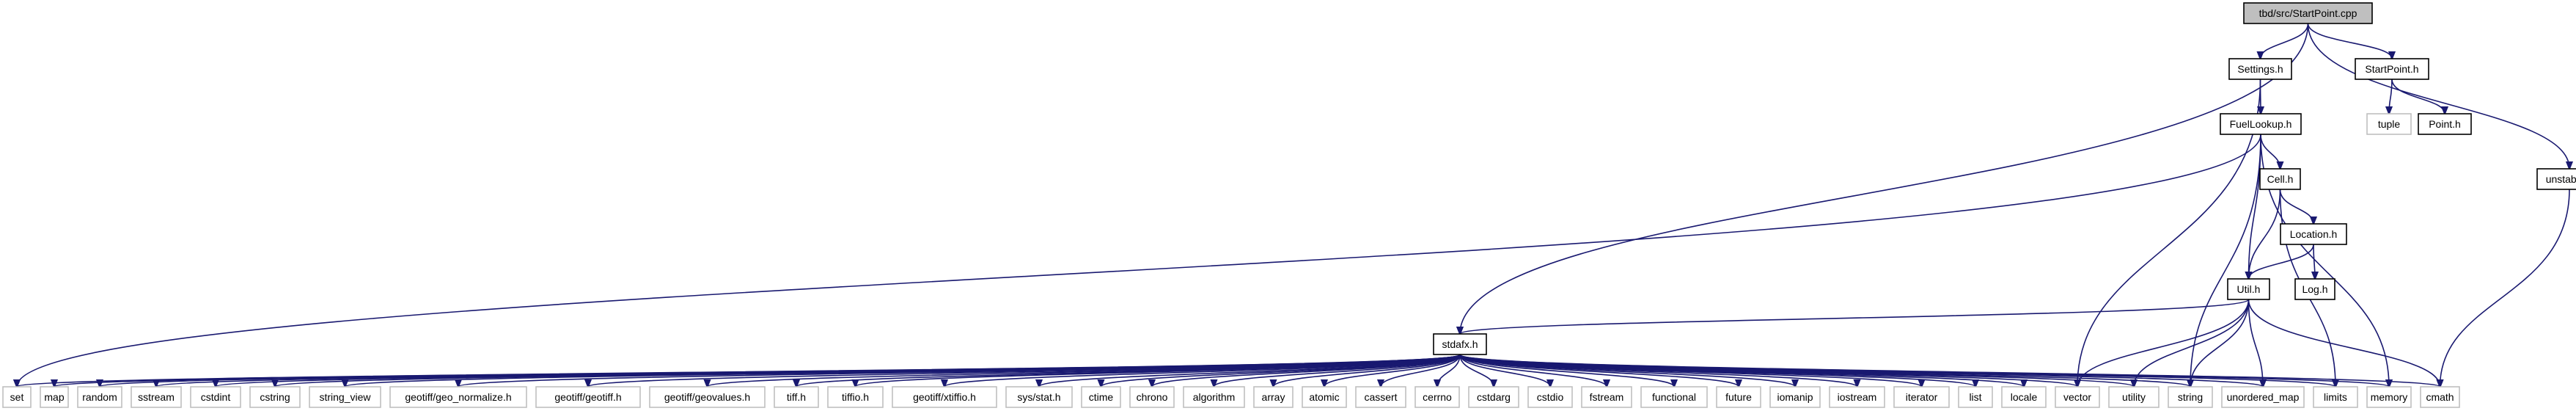  I want to click on node-tuple: tuple, so click(2389, 124).